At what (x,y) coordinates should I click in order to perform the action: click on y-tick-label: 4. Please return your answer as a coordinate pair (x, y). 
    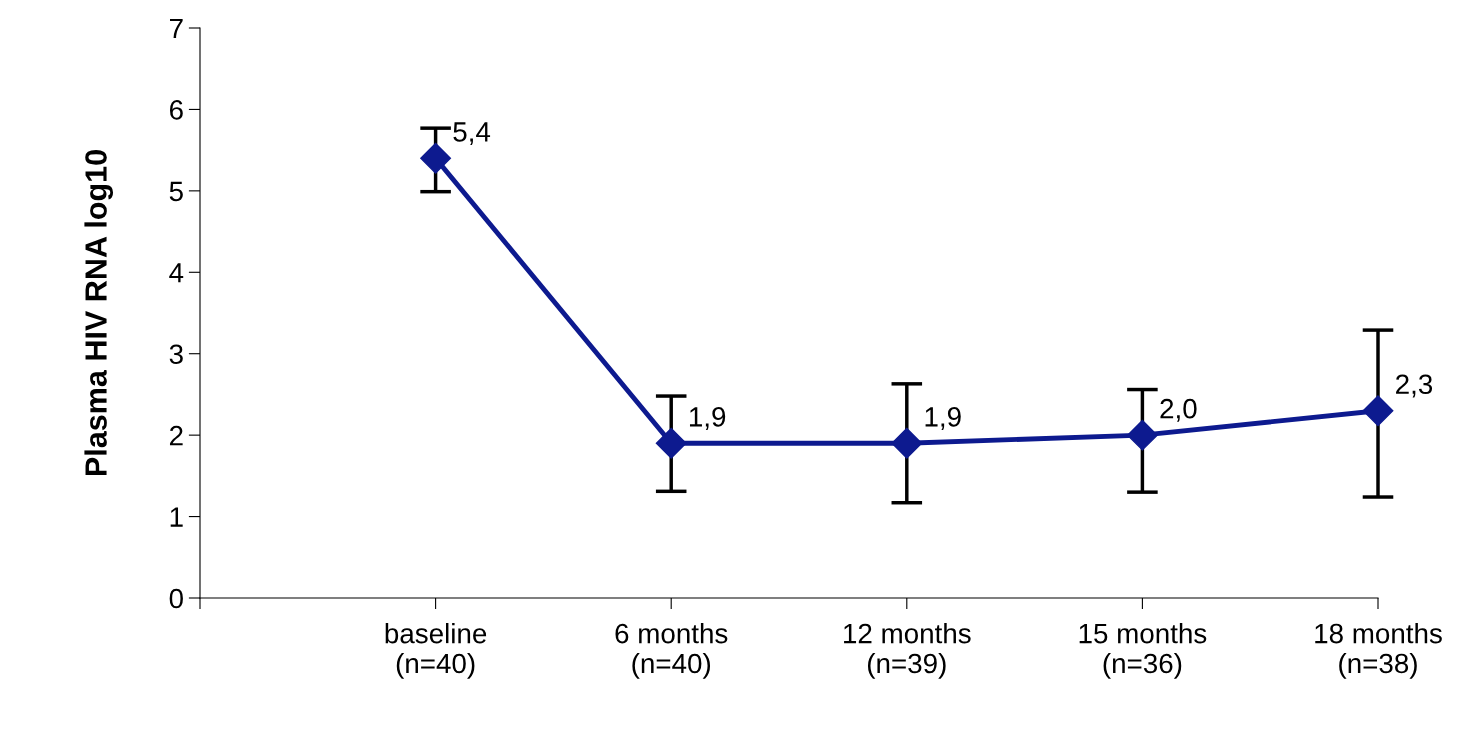
    Looking at the image, I should click on (176, 273).